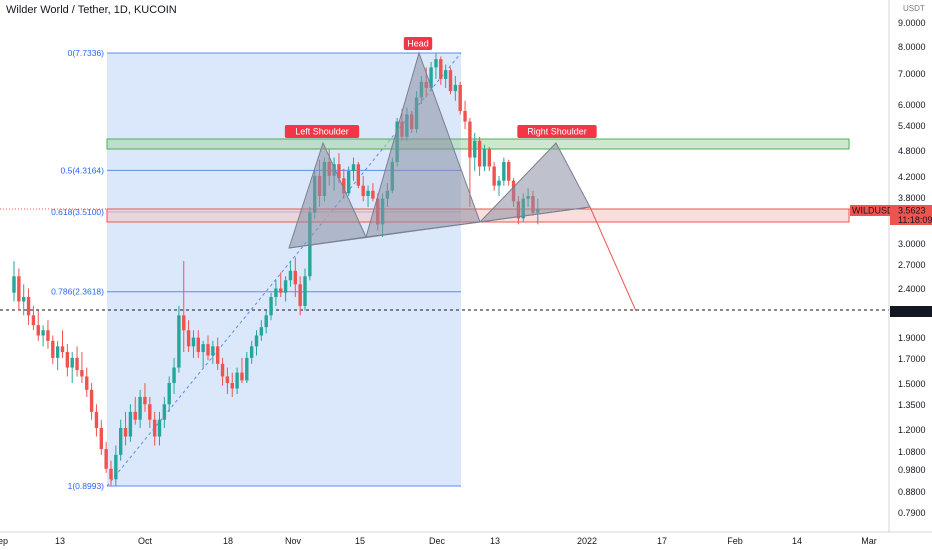 This screenshot has width=932, height=550. Describe the element at coordinates (912, 470) in the screenshot. I see `price-tick-label: 0.9800` at that location.